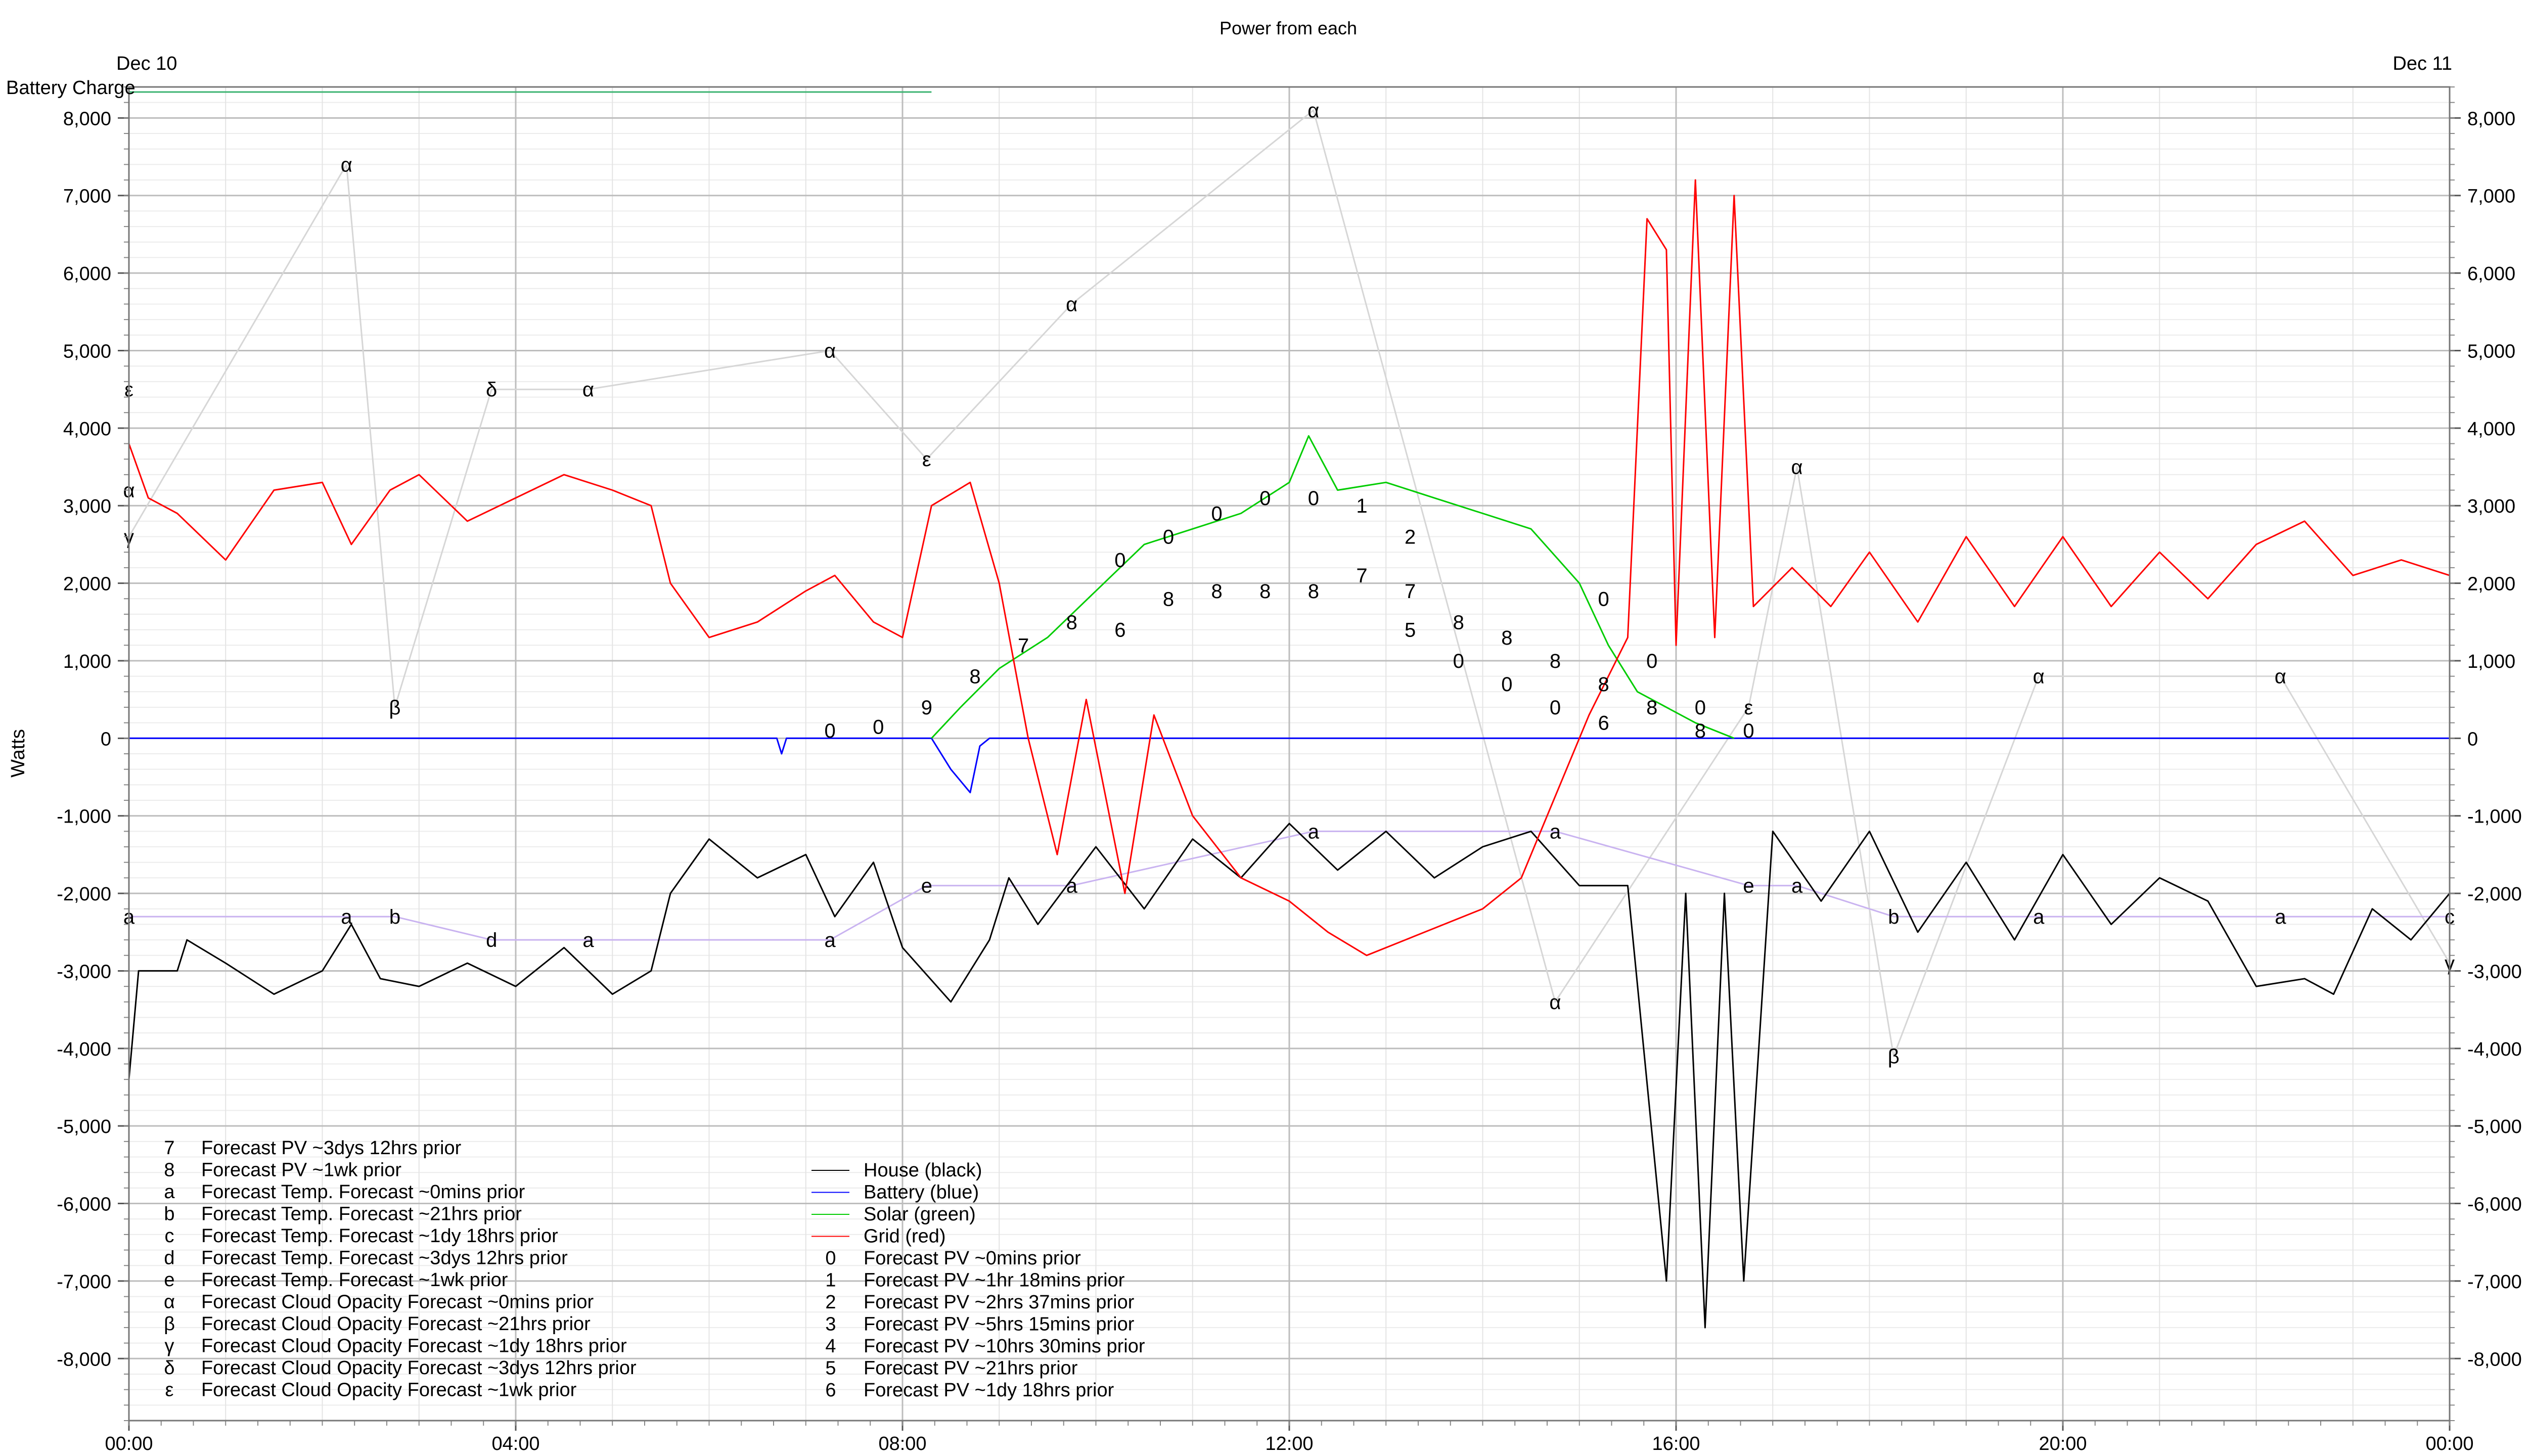  What do you see at coordinates (2491, 661) in the screenshot?
I see `y-tick-label-right: 1,000` at bounding box center [2491, 661].